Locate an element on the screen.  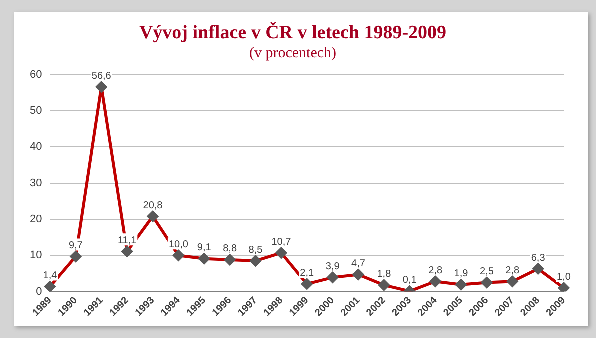
data-label: 1,9 is located at coordinates (461, 274).